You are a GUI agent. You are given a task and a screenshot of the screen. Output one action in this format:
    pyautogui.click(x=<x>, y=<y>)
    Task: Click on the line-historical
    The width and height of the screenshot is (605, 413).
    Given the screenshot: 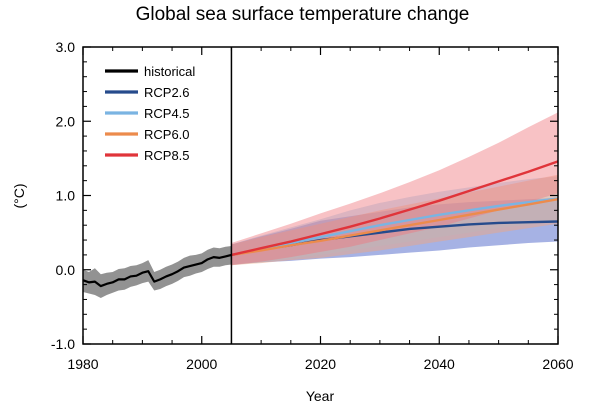 What is the action you would take?
    pyautogui.click(x=157, y=270)
    